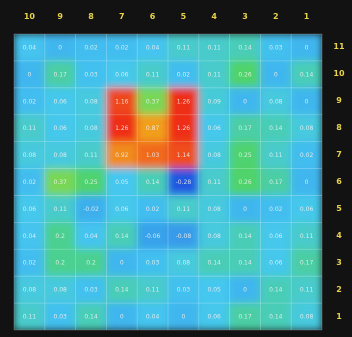 The image size is (352, 337). I want to click on column-label: 2, so click(276, 16).